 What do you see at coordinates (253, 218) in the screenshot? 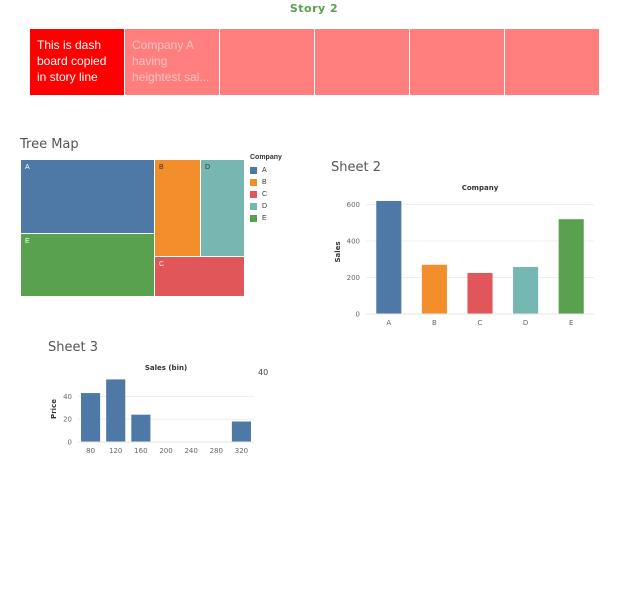
I see `legend-swatch-e` at bounding box center [253, 218].